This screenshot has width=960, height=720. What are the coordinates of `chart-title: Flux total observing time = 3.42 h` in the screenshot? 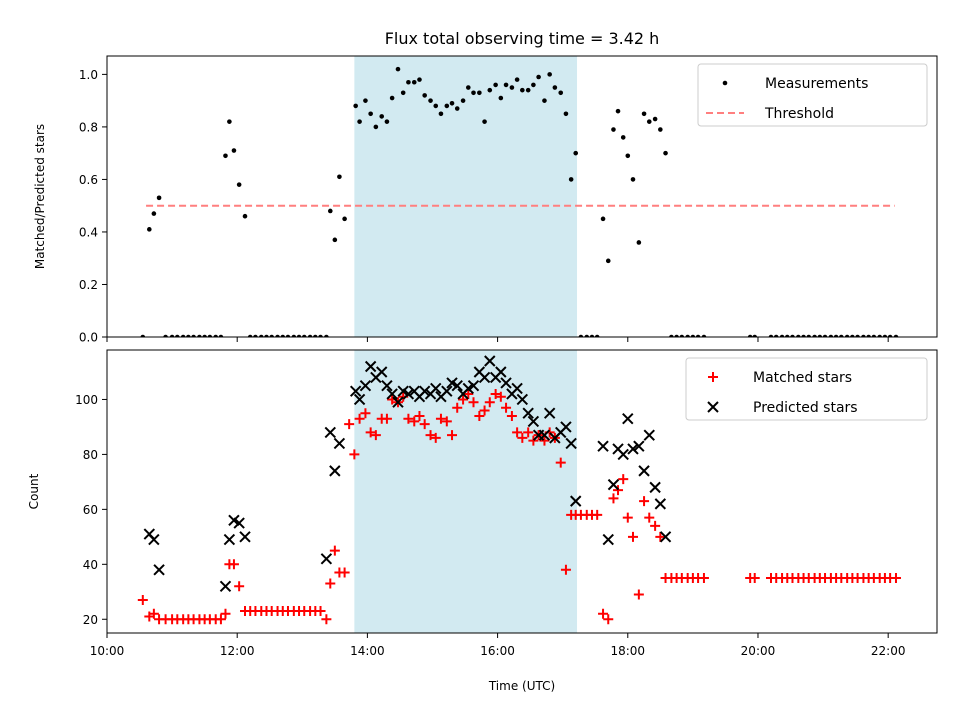 It's located at (522, 38).